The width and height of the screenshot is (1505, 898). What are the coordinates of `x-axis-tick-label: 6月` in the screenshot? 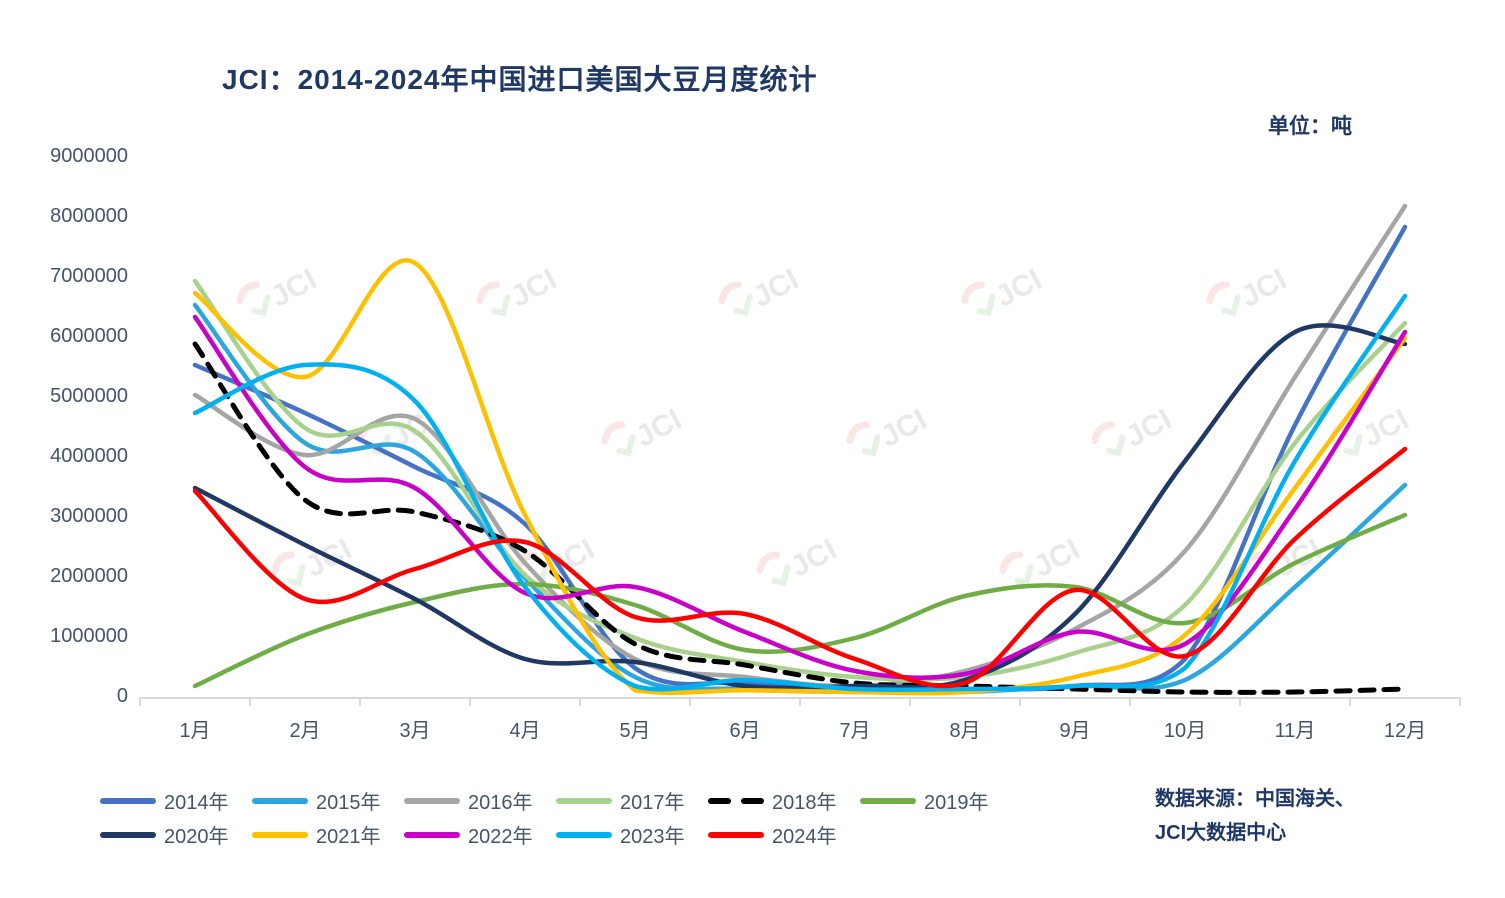 It's located at (744, 731).